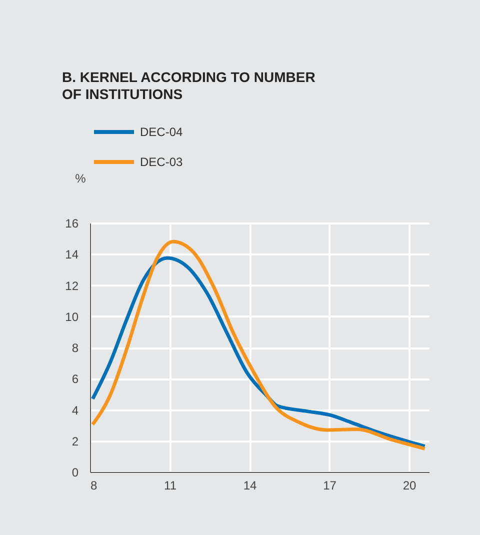  I want to click on x-tick-label: 17, so click(330, 485).